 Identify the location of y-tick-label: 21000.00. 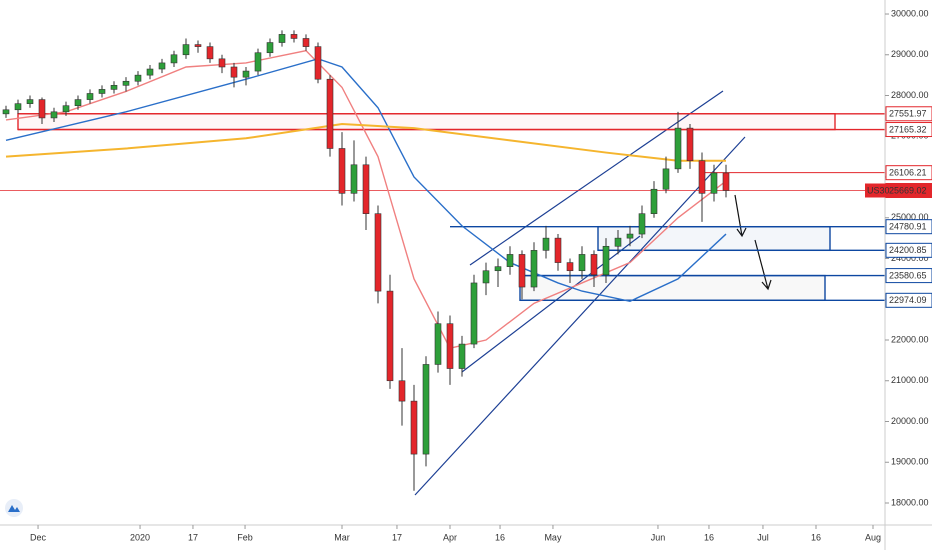
(910, 380).